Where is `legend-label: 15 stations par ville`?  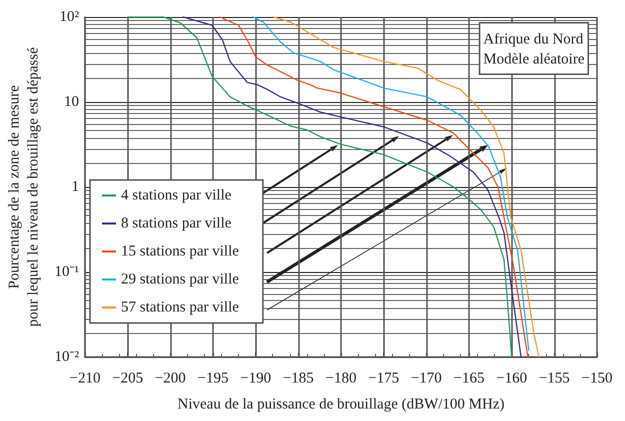 legend-label: 15 stations par ville is located at coordinates (180, 252).